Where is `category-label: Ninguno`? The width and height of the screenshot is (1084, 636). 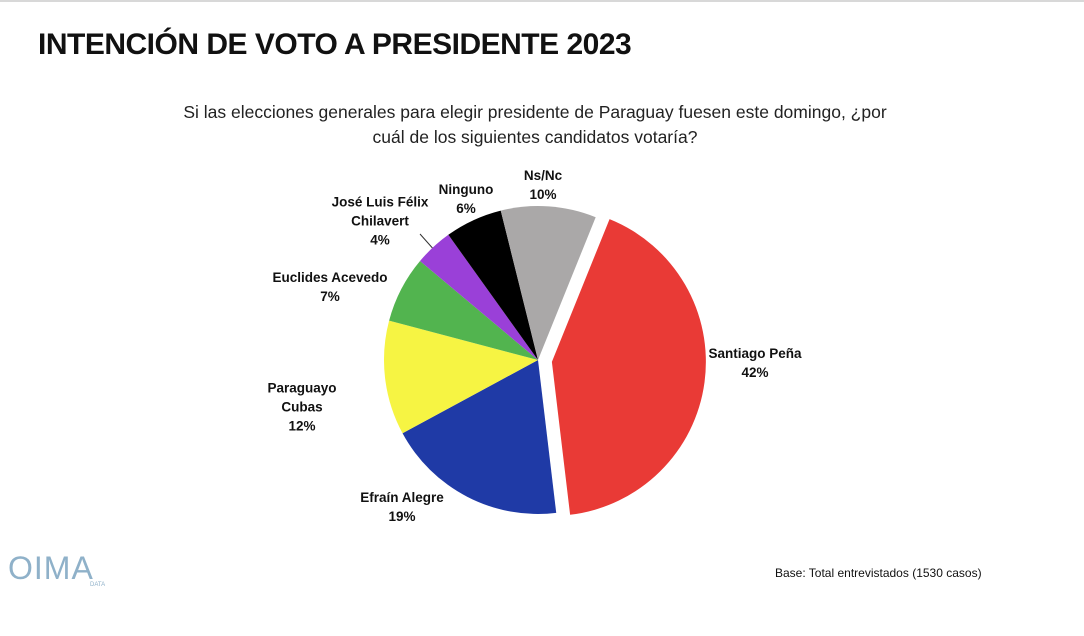
category-label: Ninguno is located at coordinates (466, 189).